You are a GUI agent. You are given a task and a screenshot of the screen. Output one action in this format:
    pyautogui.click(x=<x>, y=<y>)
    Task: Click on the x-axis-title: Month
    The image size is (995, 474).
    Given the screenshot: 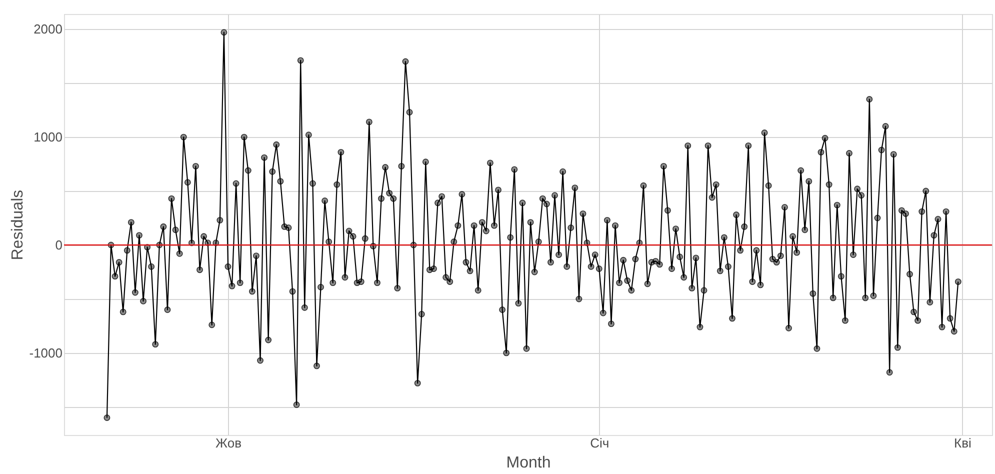 What is the action you would take?
    pyautogui.click(x=528, y=463)
    